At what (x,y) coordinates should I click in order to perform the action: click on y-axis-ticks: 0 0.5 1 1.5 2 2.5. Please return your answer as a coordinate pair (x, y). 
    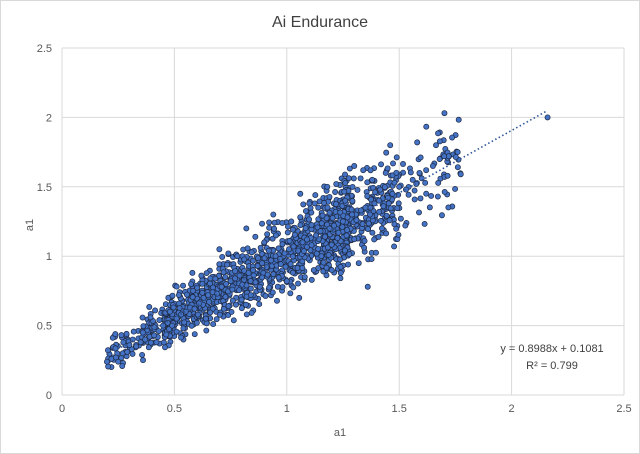
    Looking at the image, I should click on (44, 222).